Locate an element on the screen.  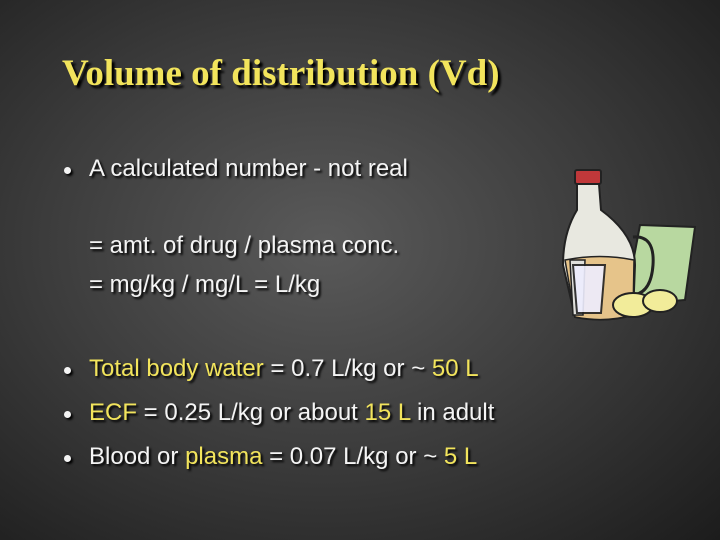
fact: Total body water = 0.7 L/kg or ~ 50 L is located at coordinates (284, 369).